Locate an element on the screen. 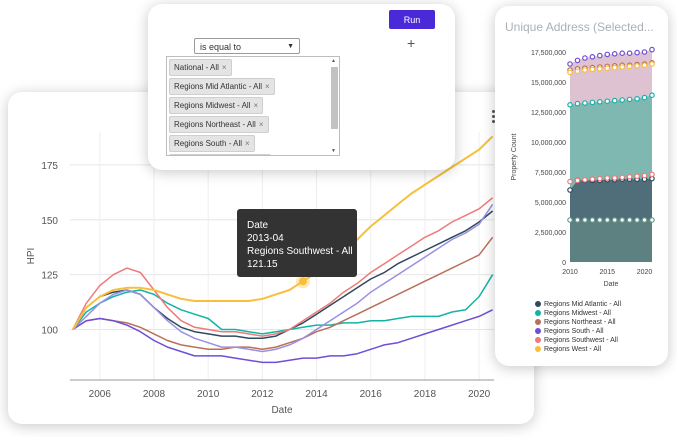  scroll-down-icon: ▼ is located at coordinates (333, 151).